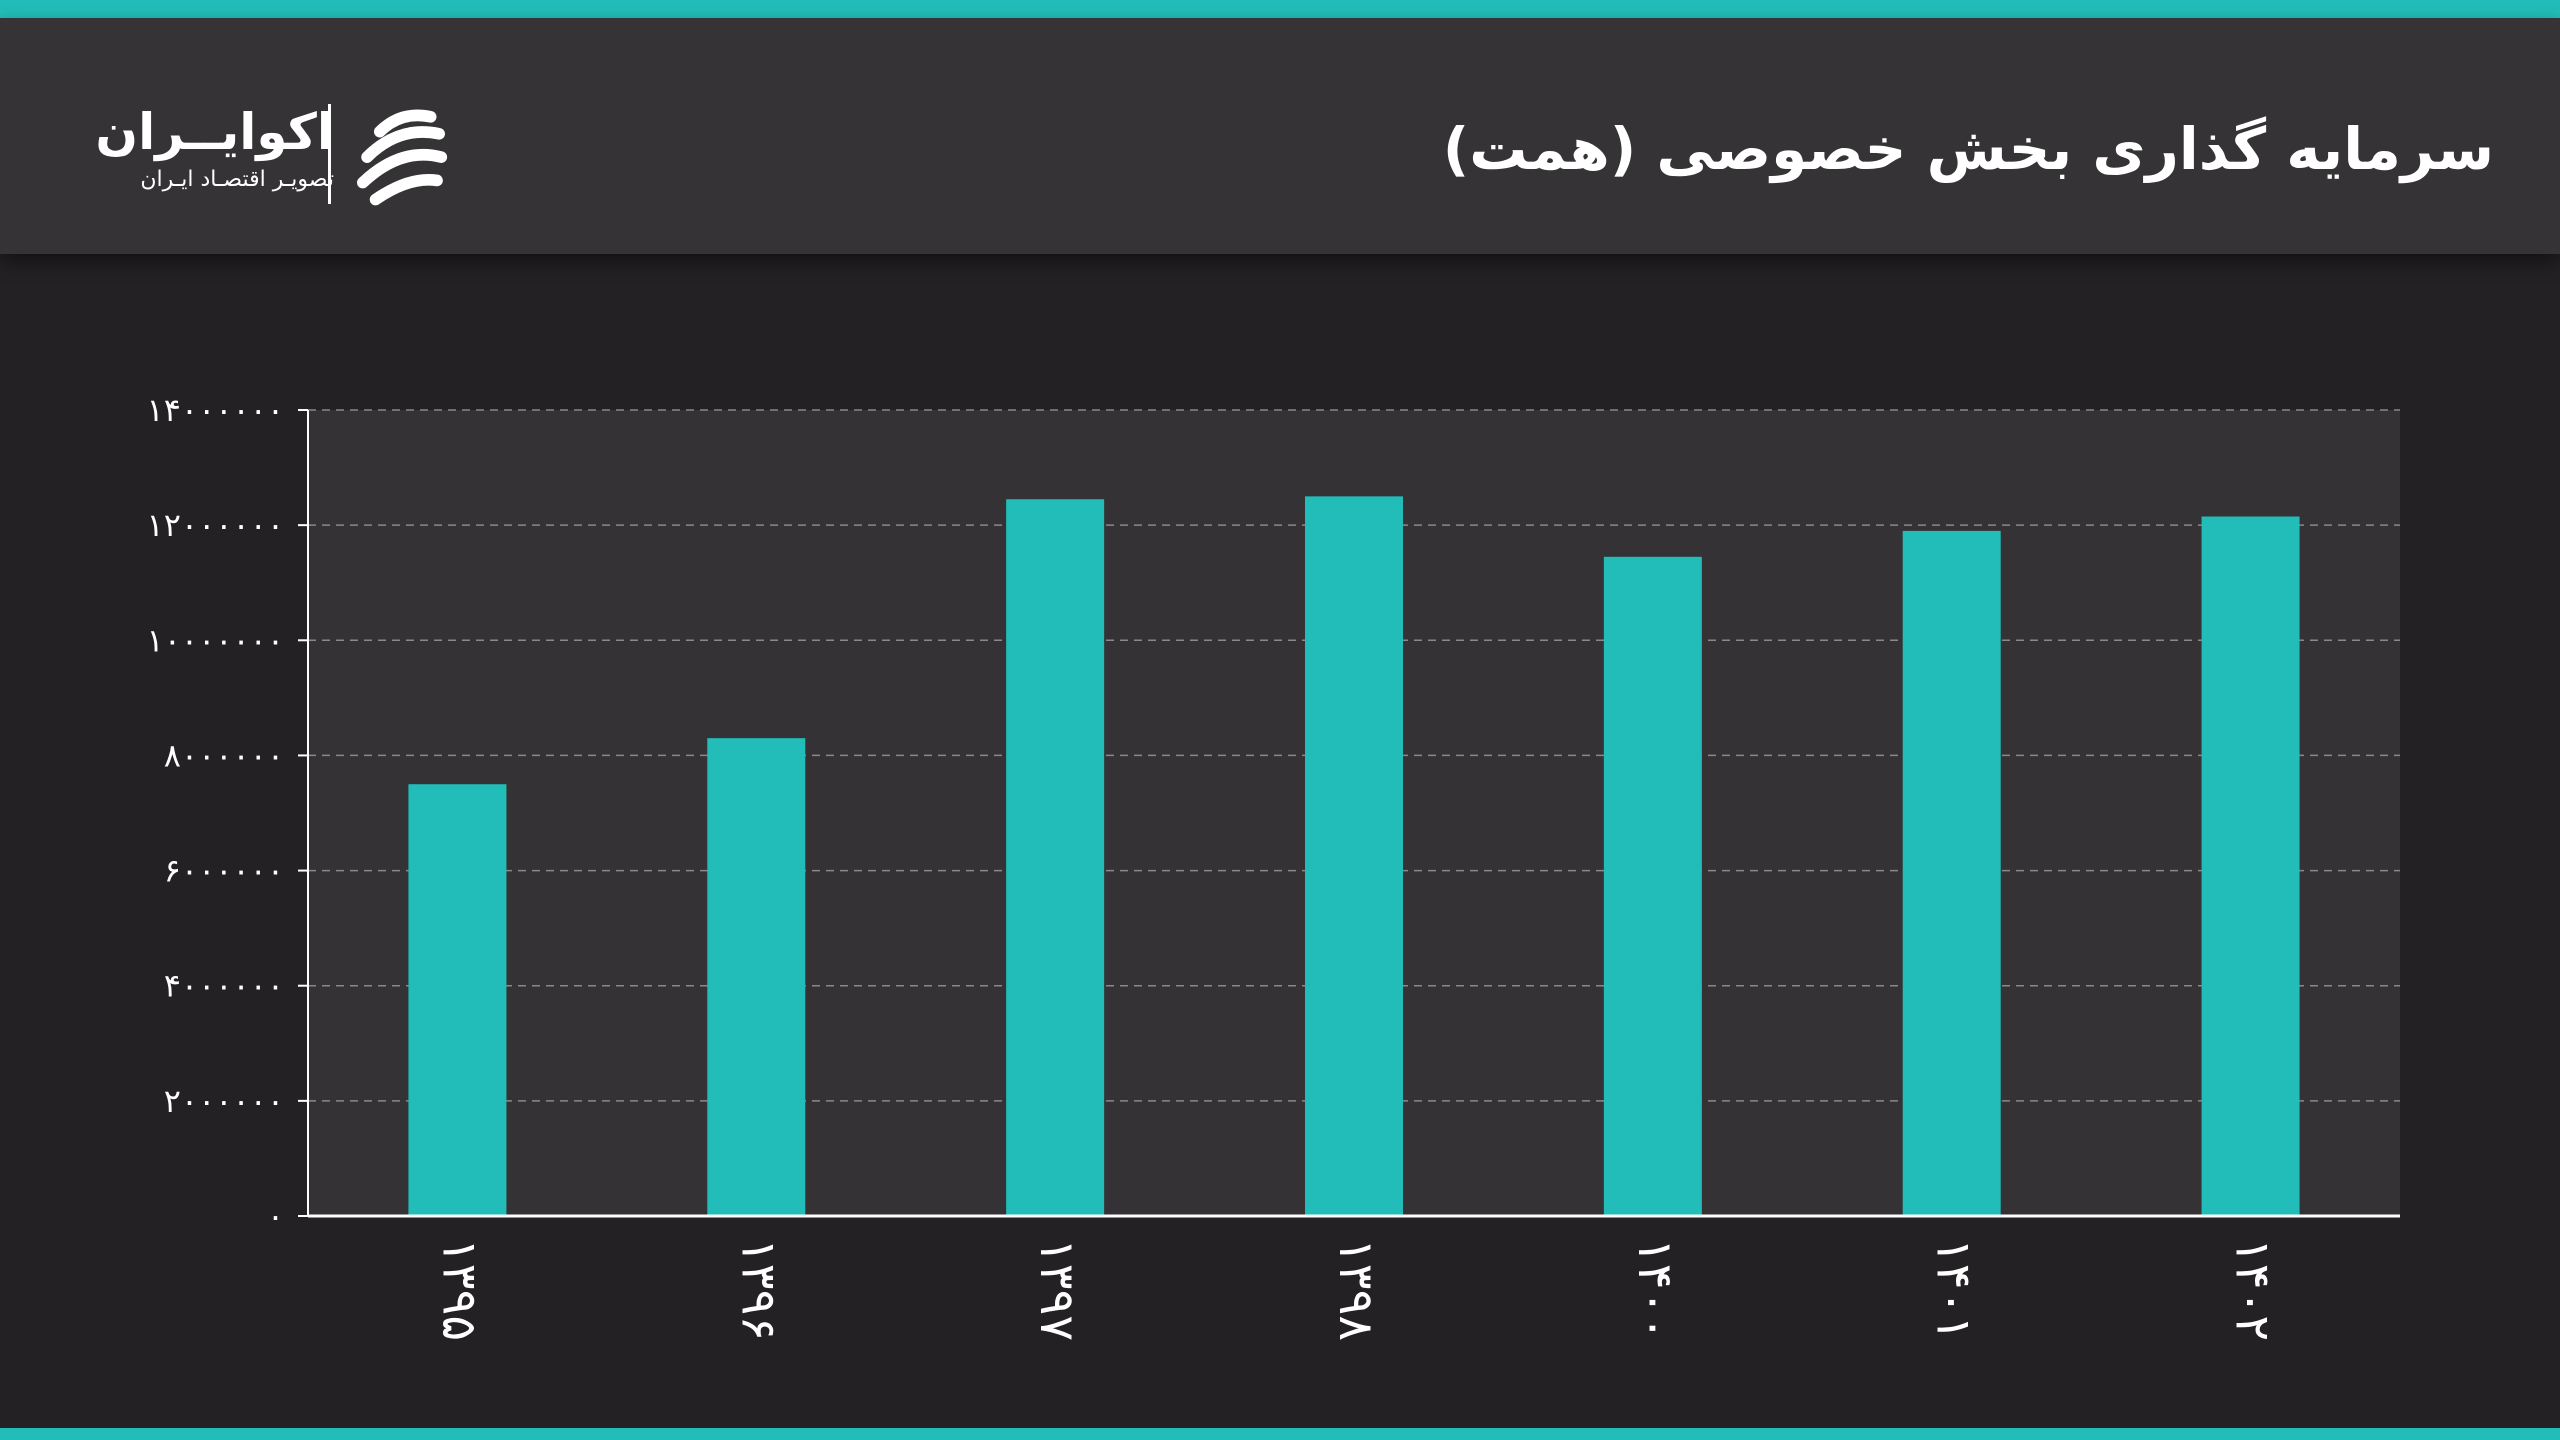  I want to click on brand-tagline: تصویـر اقتصـاد ایـران, so click(237, 179).